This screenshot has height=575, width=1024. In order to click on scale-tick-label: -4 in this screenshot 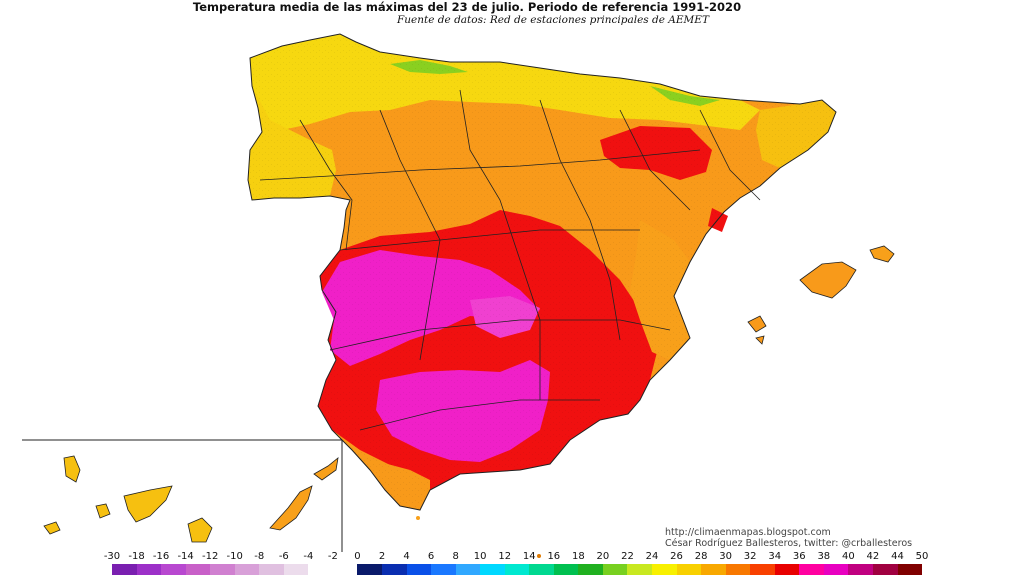, I will do `click(308, 556)`.